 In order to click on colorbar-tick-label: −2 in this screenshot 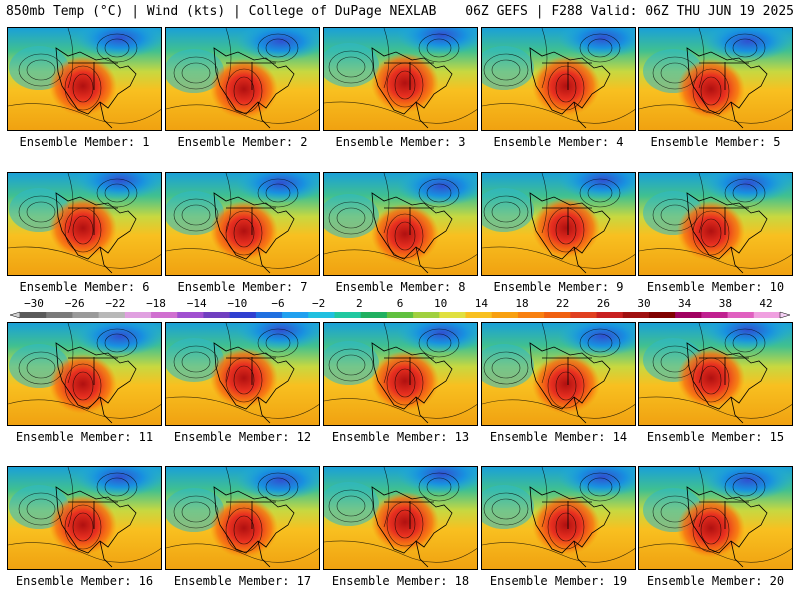, I will do `click(318, 303)`.